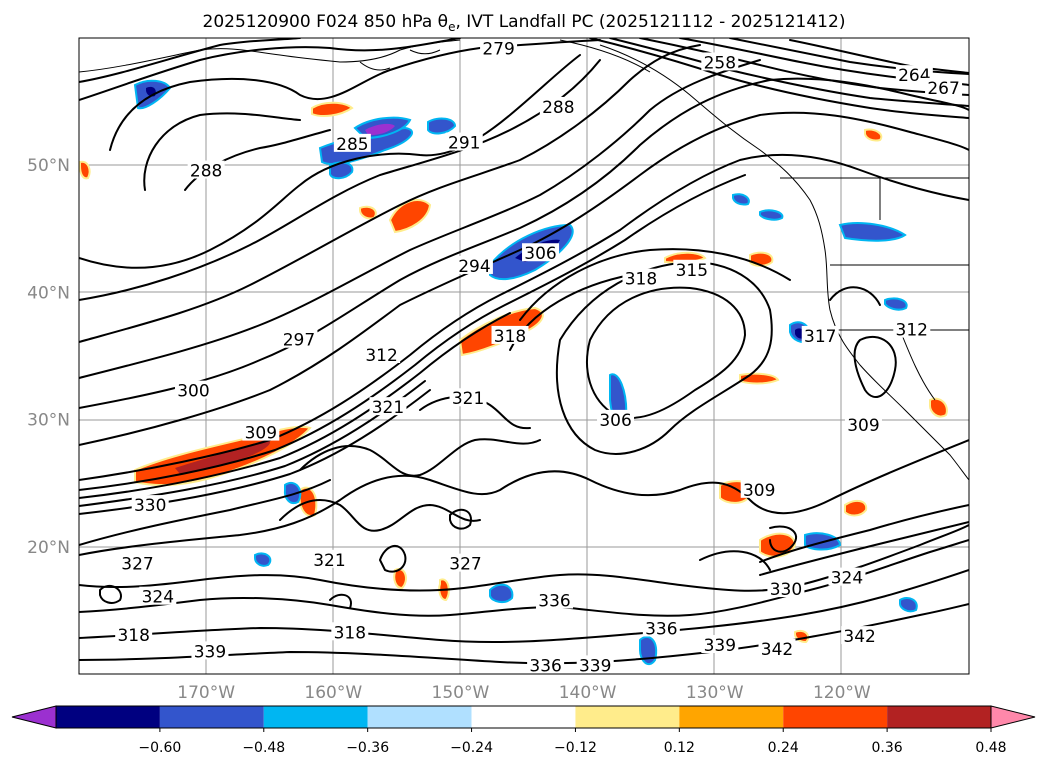 The height and width of the screenshot is (767, 1047). Describe the element at coordinates (48, 166) in the screenshot. I see `lat-tick-label: 50°N` at that location.